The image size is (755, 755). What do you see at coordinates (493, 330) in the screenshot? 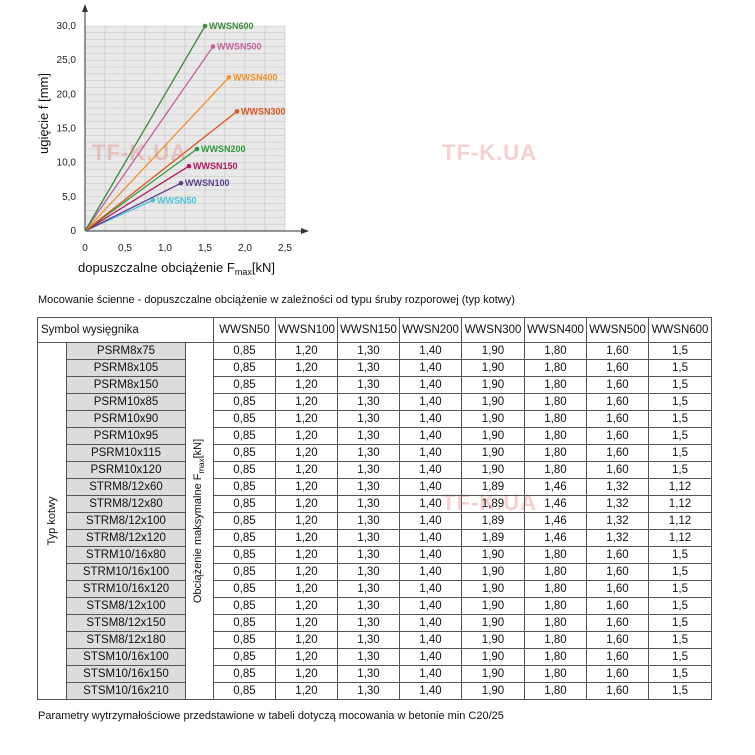
I see `column-header: WWSN300` at bounding box center [493, 330].